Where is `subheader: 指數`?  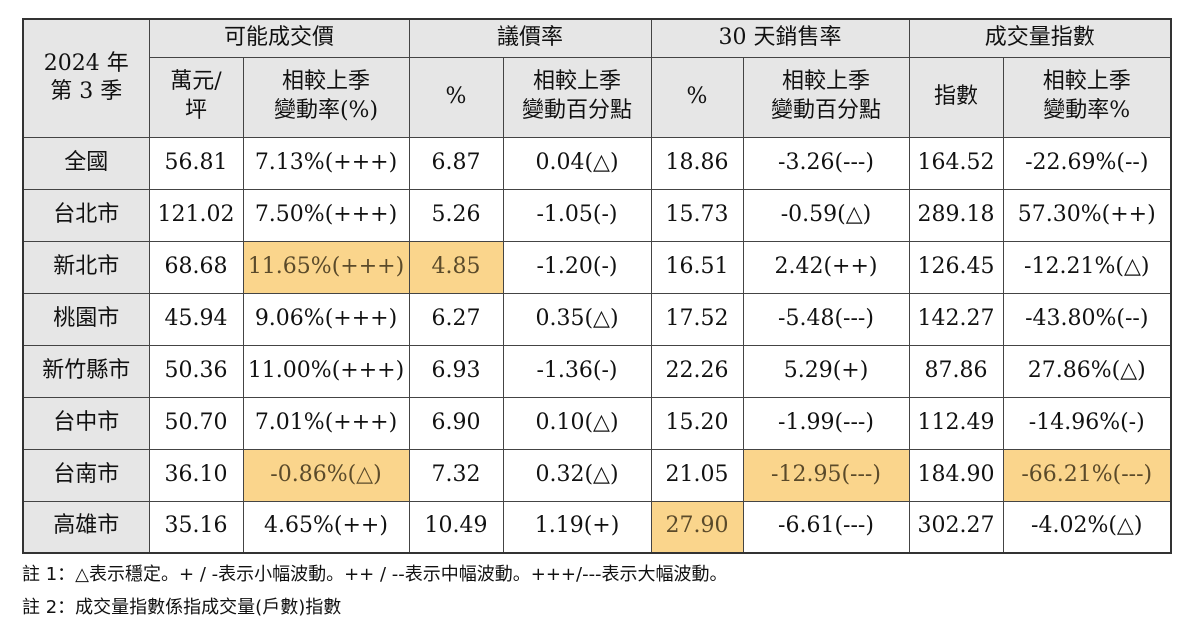 subheader: 指數 is located at coordinates (956, 97).